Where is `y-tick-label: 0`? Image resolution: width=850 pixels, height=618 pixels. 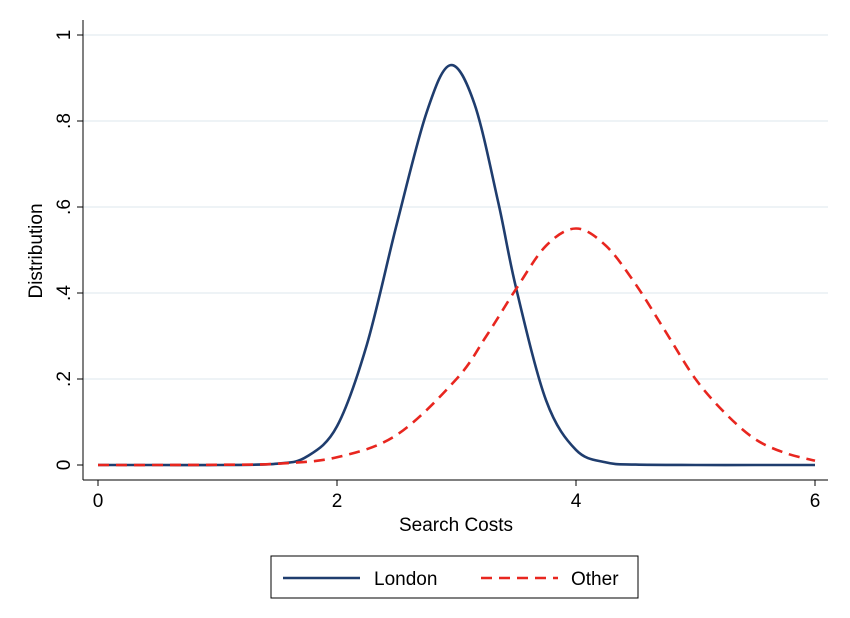 y-tick-label: 0 is located at coordinates (64, 465).